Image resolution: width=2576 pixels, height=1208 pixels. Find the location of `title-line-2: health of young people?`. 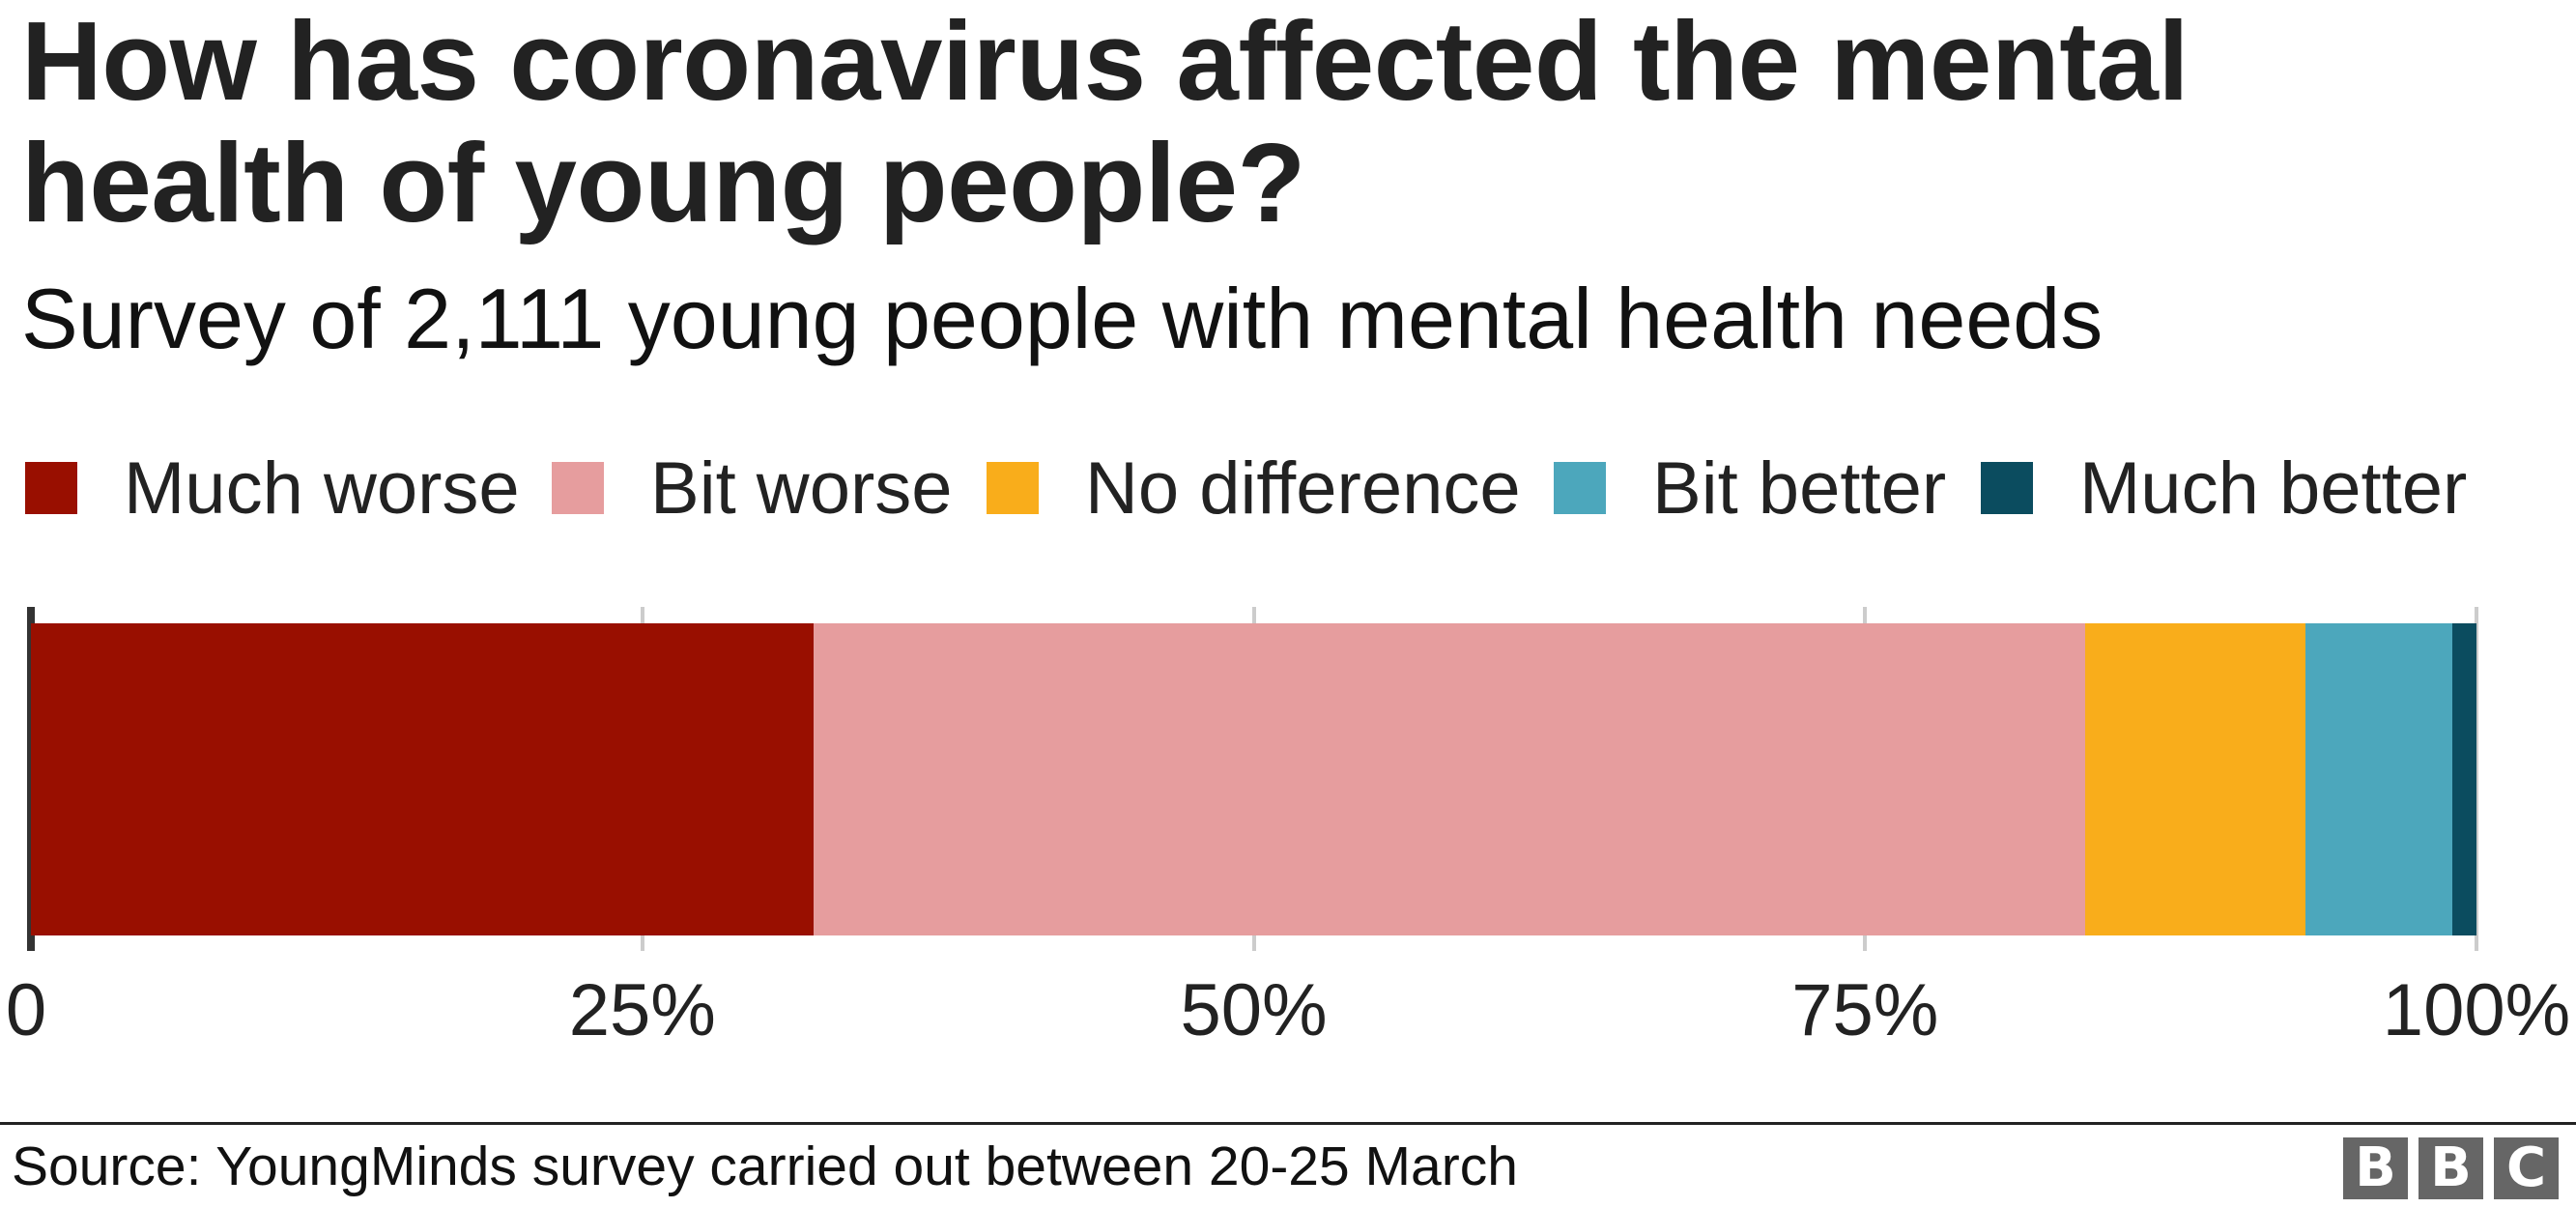

title-line-2: health of young people? is located at coordinates (663, 182).